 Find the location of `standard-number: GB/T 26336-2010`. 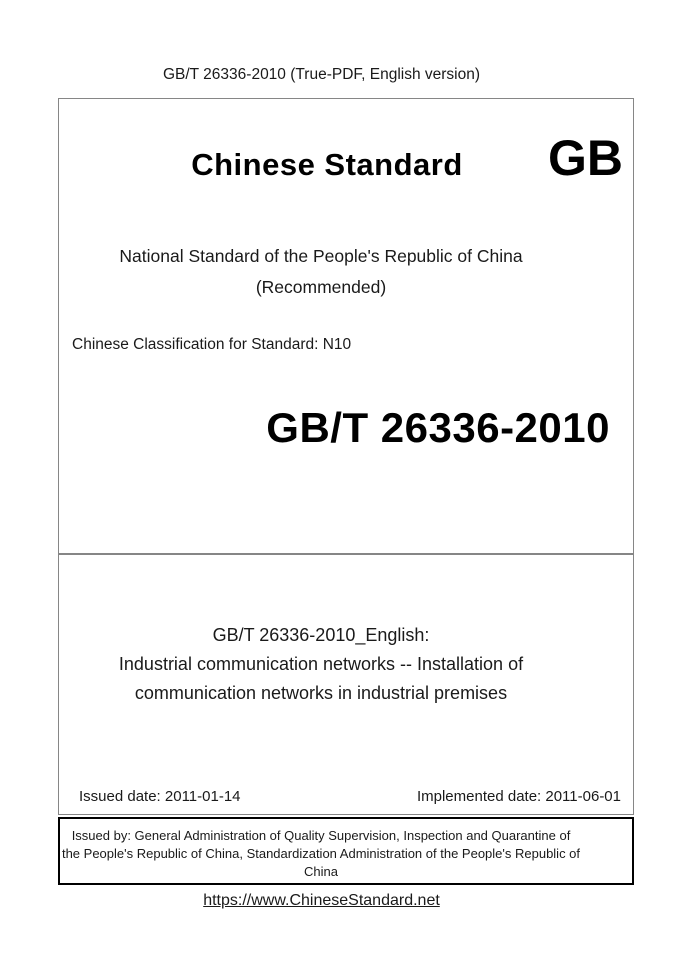

standard-number: GB/T 26336-2010 is located at coordinates (438, 427).